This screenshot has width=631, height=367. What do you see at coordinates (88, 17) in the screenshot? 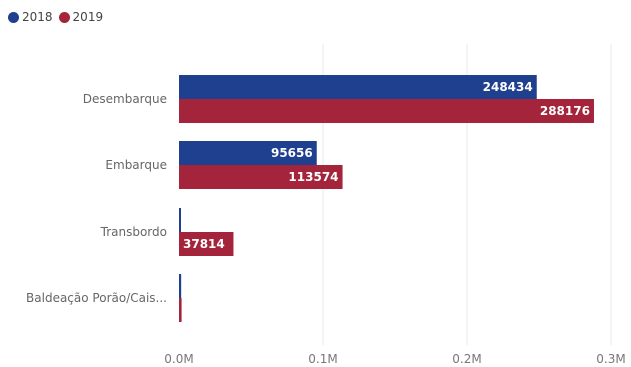
I see `legend-label-2019: 2019` at bounding box center [88, 17].